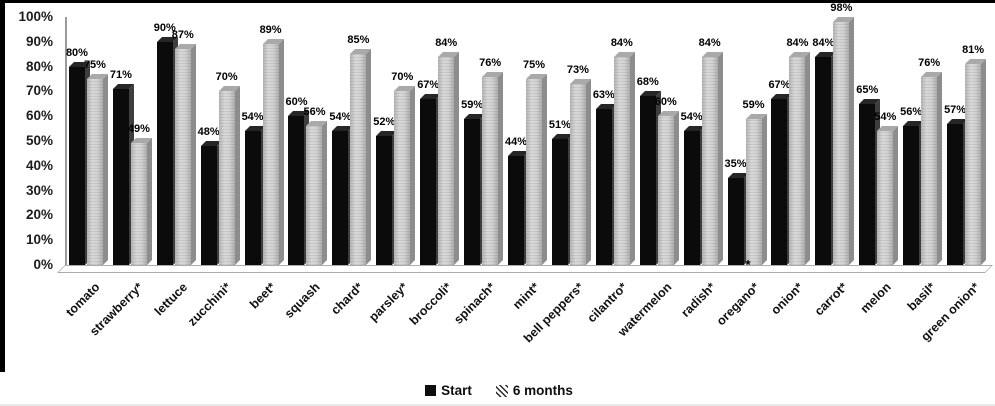  Describe the element at coordinates (516, 141) in the screenshot. I see `data-label: 44%` at that location.